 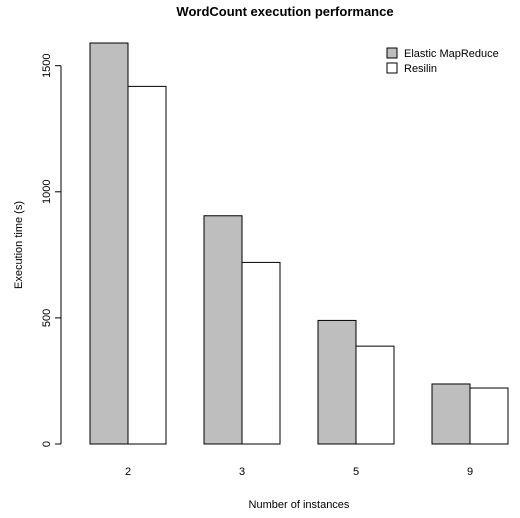 I want to click on x-tick-label-5: 5, so click(x=356, y=472).